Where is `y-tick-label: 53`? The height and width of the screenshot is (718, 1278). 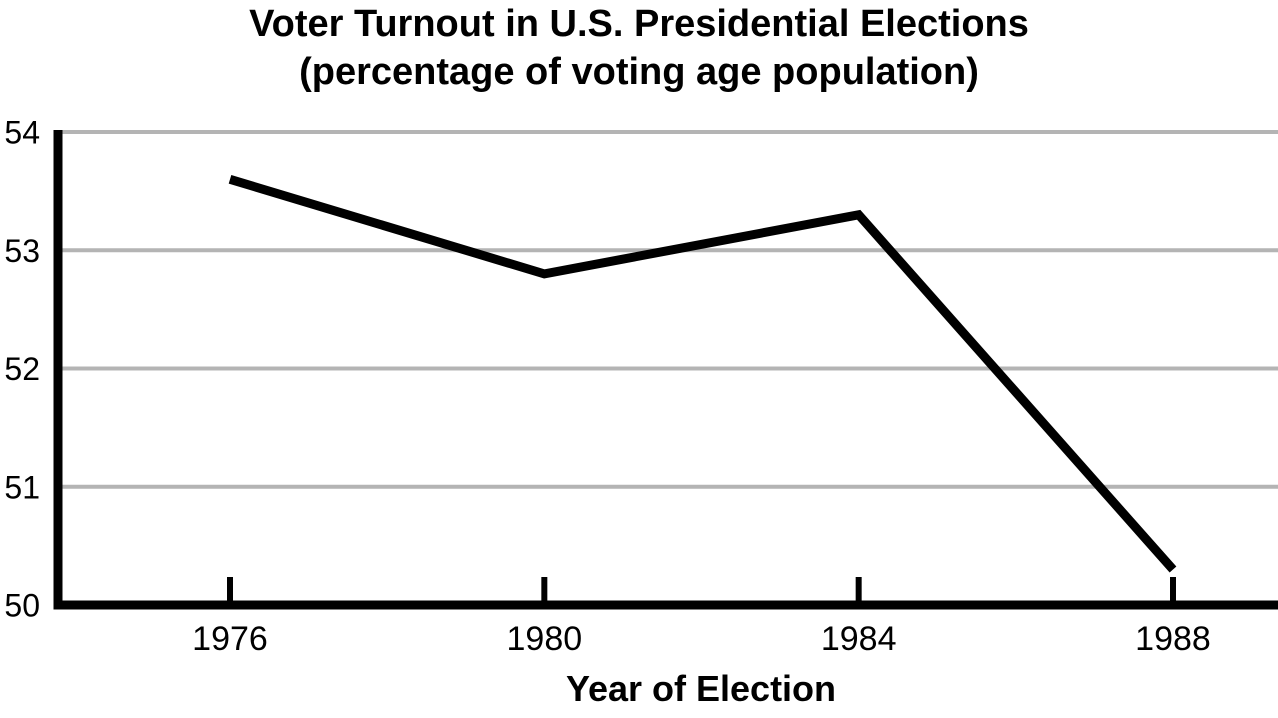 y-tick-label: 53 is located at coordinates (22, 251).